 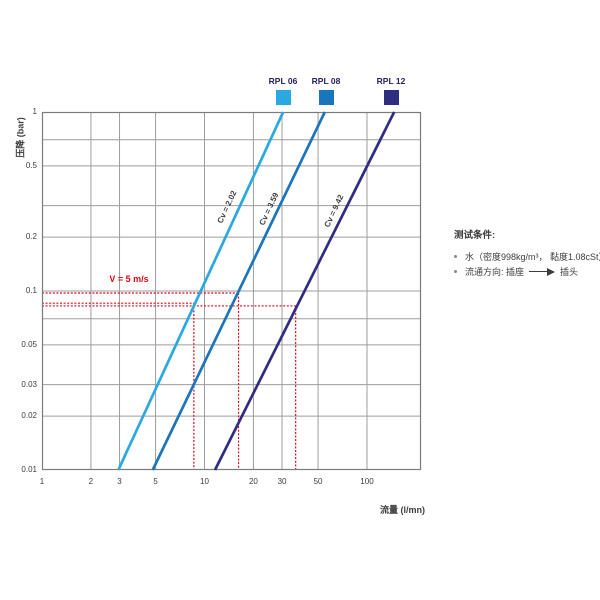 I want to click on legend-item-rpl-08: RPL 08, so click(x=326, y=91).